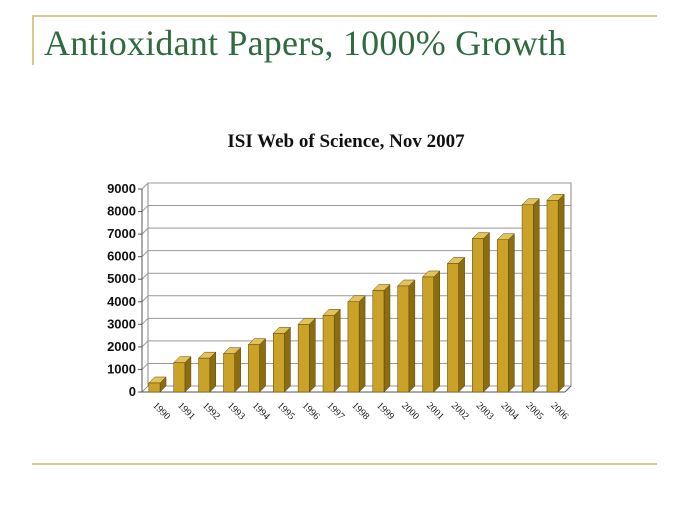 The height and width of the screenshot is (517, 689). Describe the element at coordinates (211, 411) in the screenshot. I see `x-tick-label: 1992` at that location.